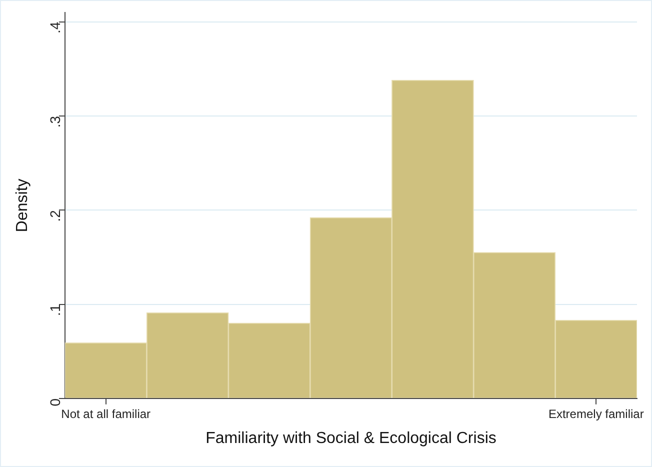 This screenshot has width=652, height=467. What do you see at coordinates (23, 205) in the screenshot?
I see `y-axis-title: Density` at bounding box center [23, 205].